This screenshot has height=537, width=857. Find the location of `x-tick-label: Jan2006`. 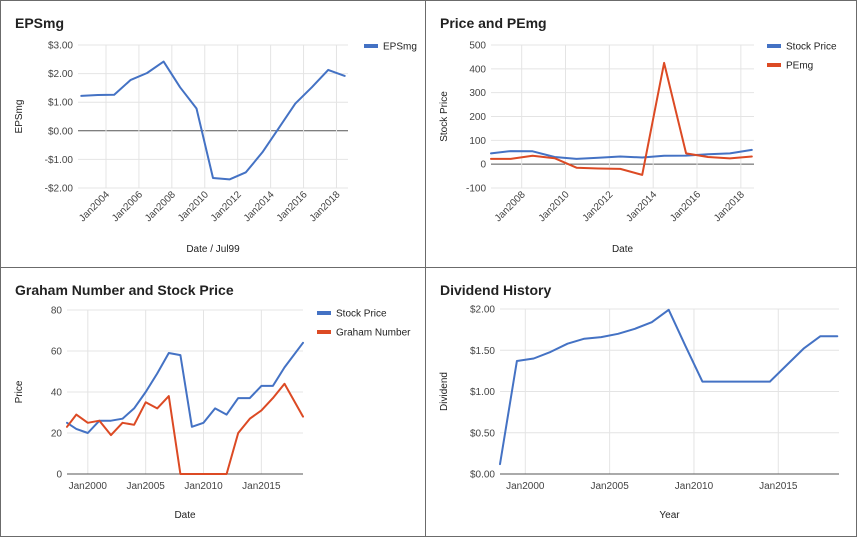

x-tick-label: Jan2006 is located at coordinates (127, 206).